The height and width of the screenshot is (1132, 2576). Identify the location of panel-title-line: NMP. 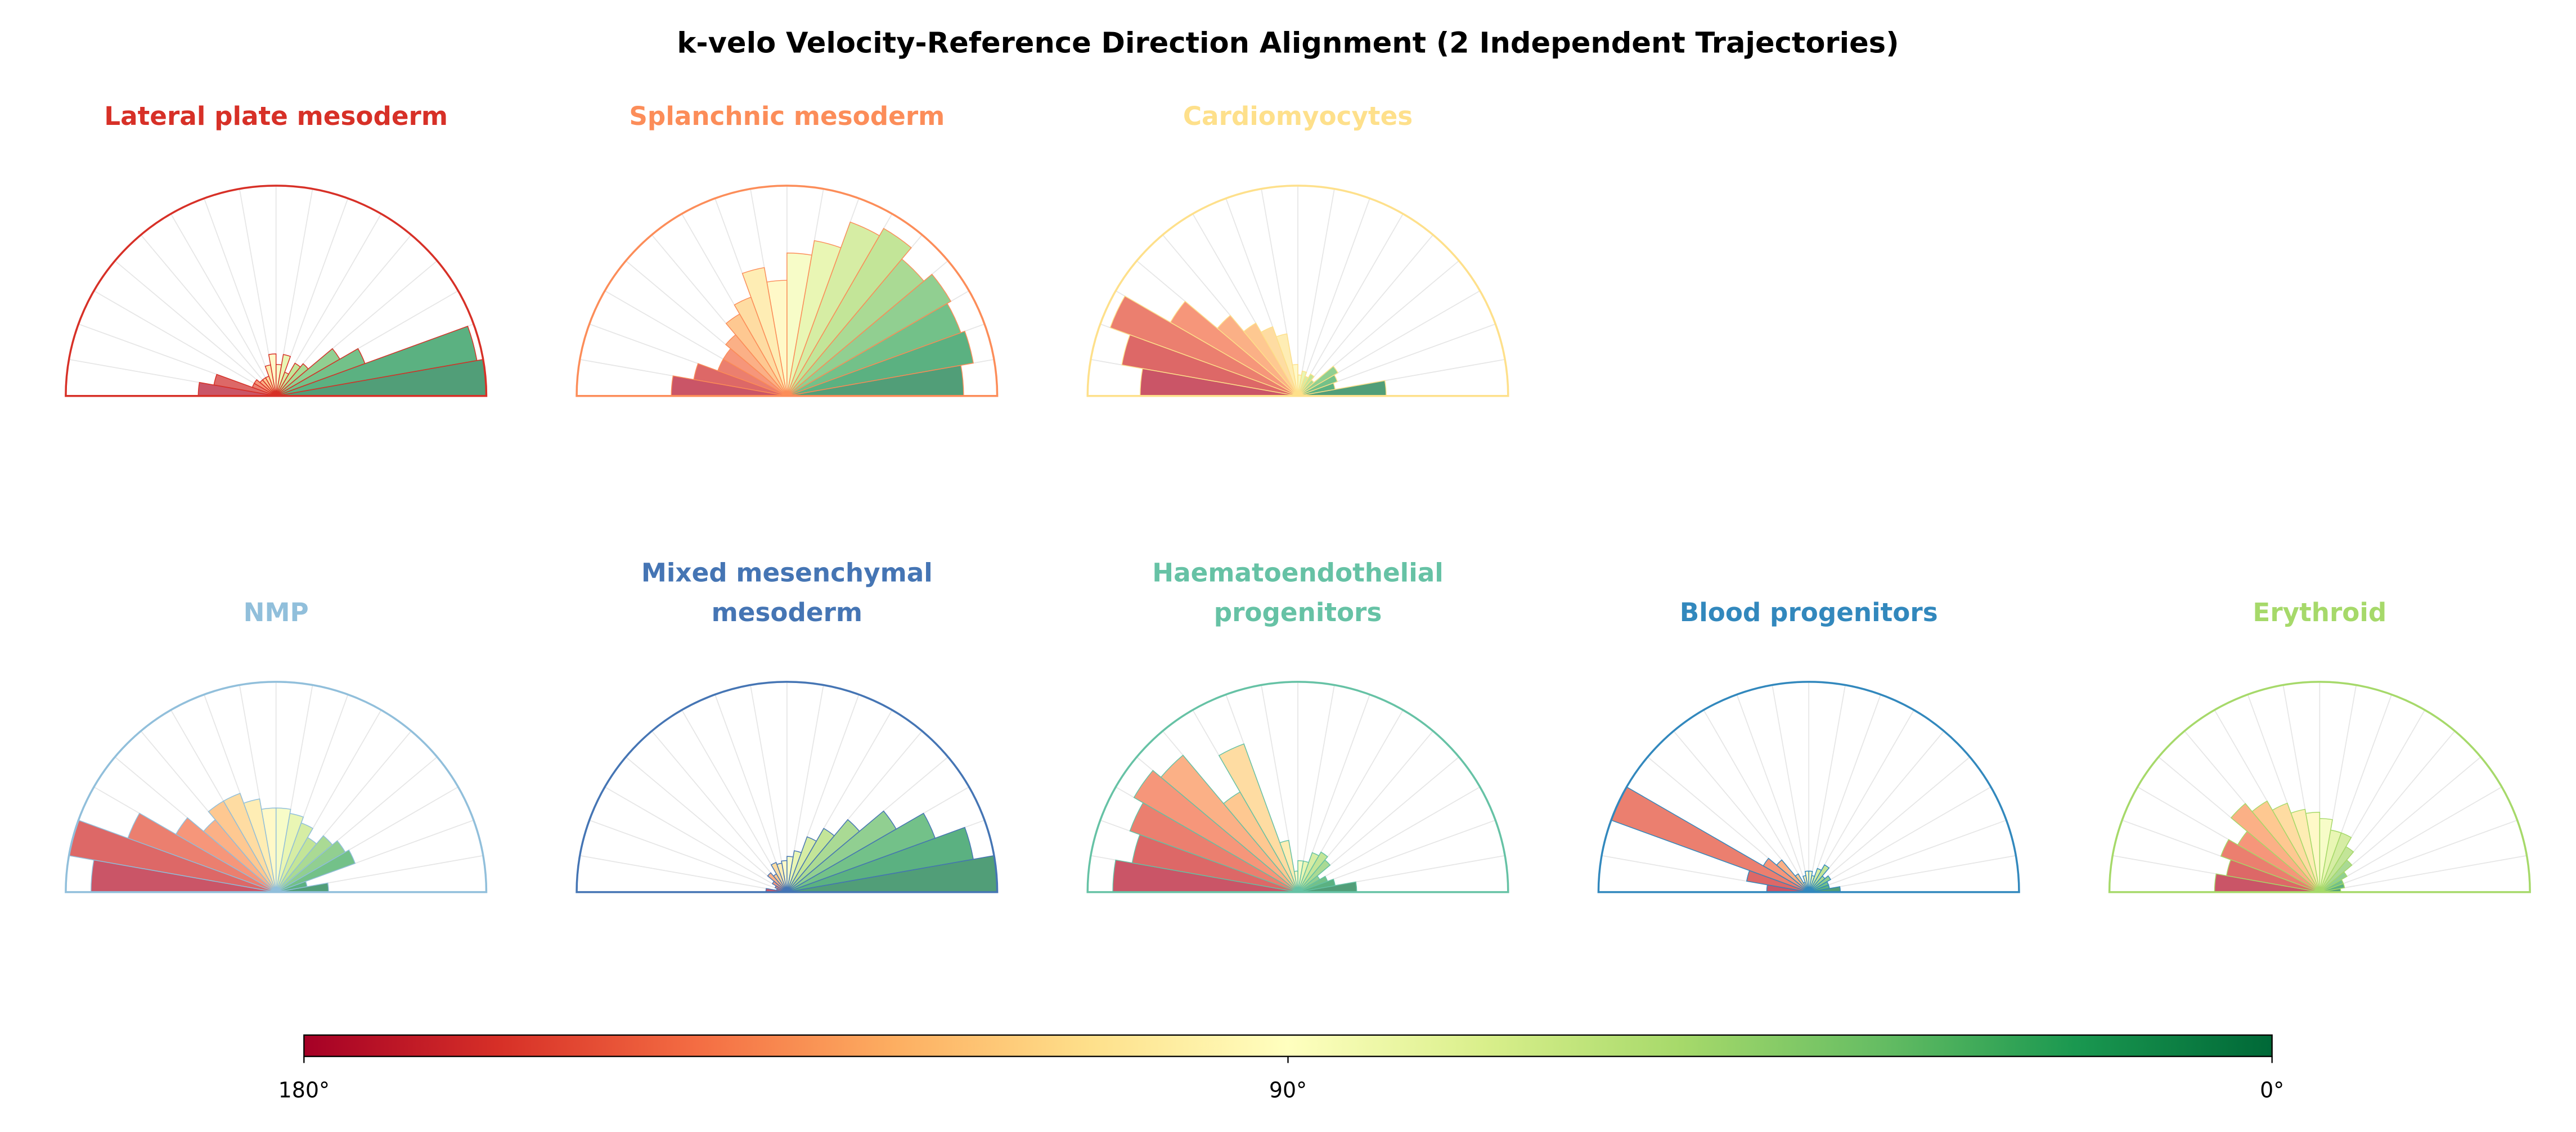
(276, 612).